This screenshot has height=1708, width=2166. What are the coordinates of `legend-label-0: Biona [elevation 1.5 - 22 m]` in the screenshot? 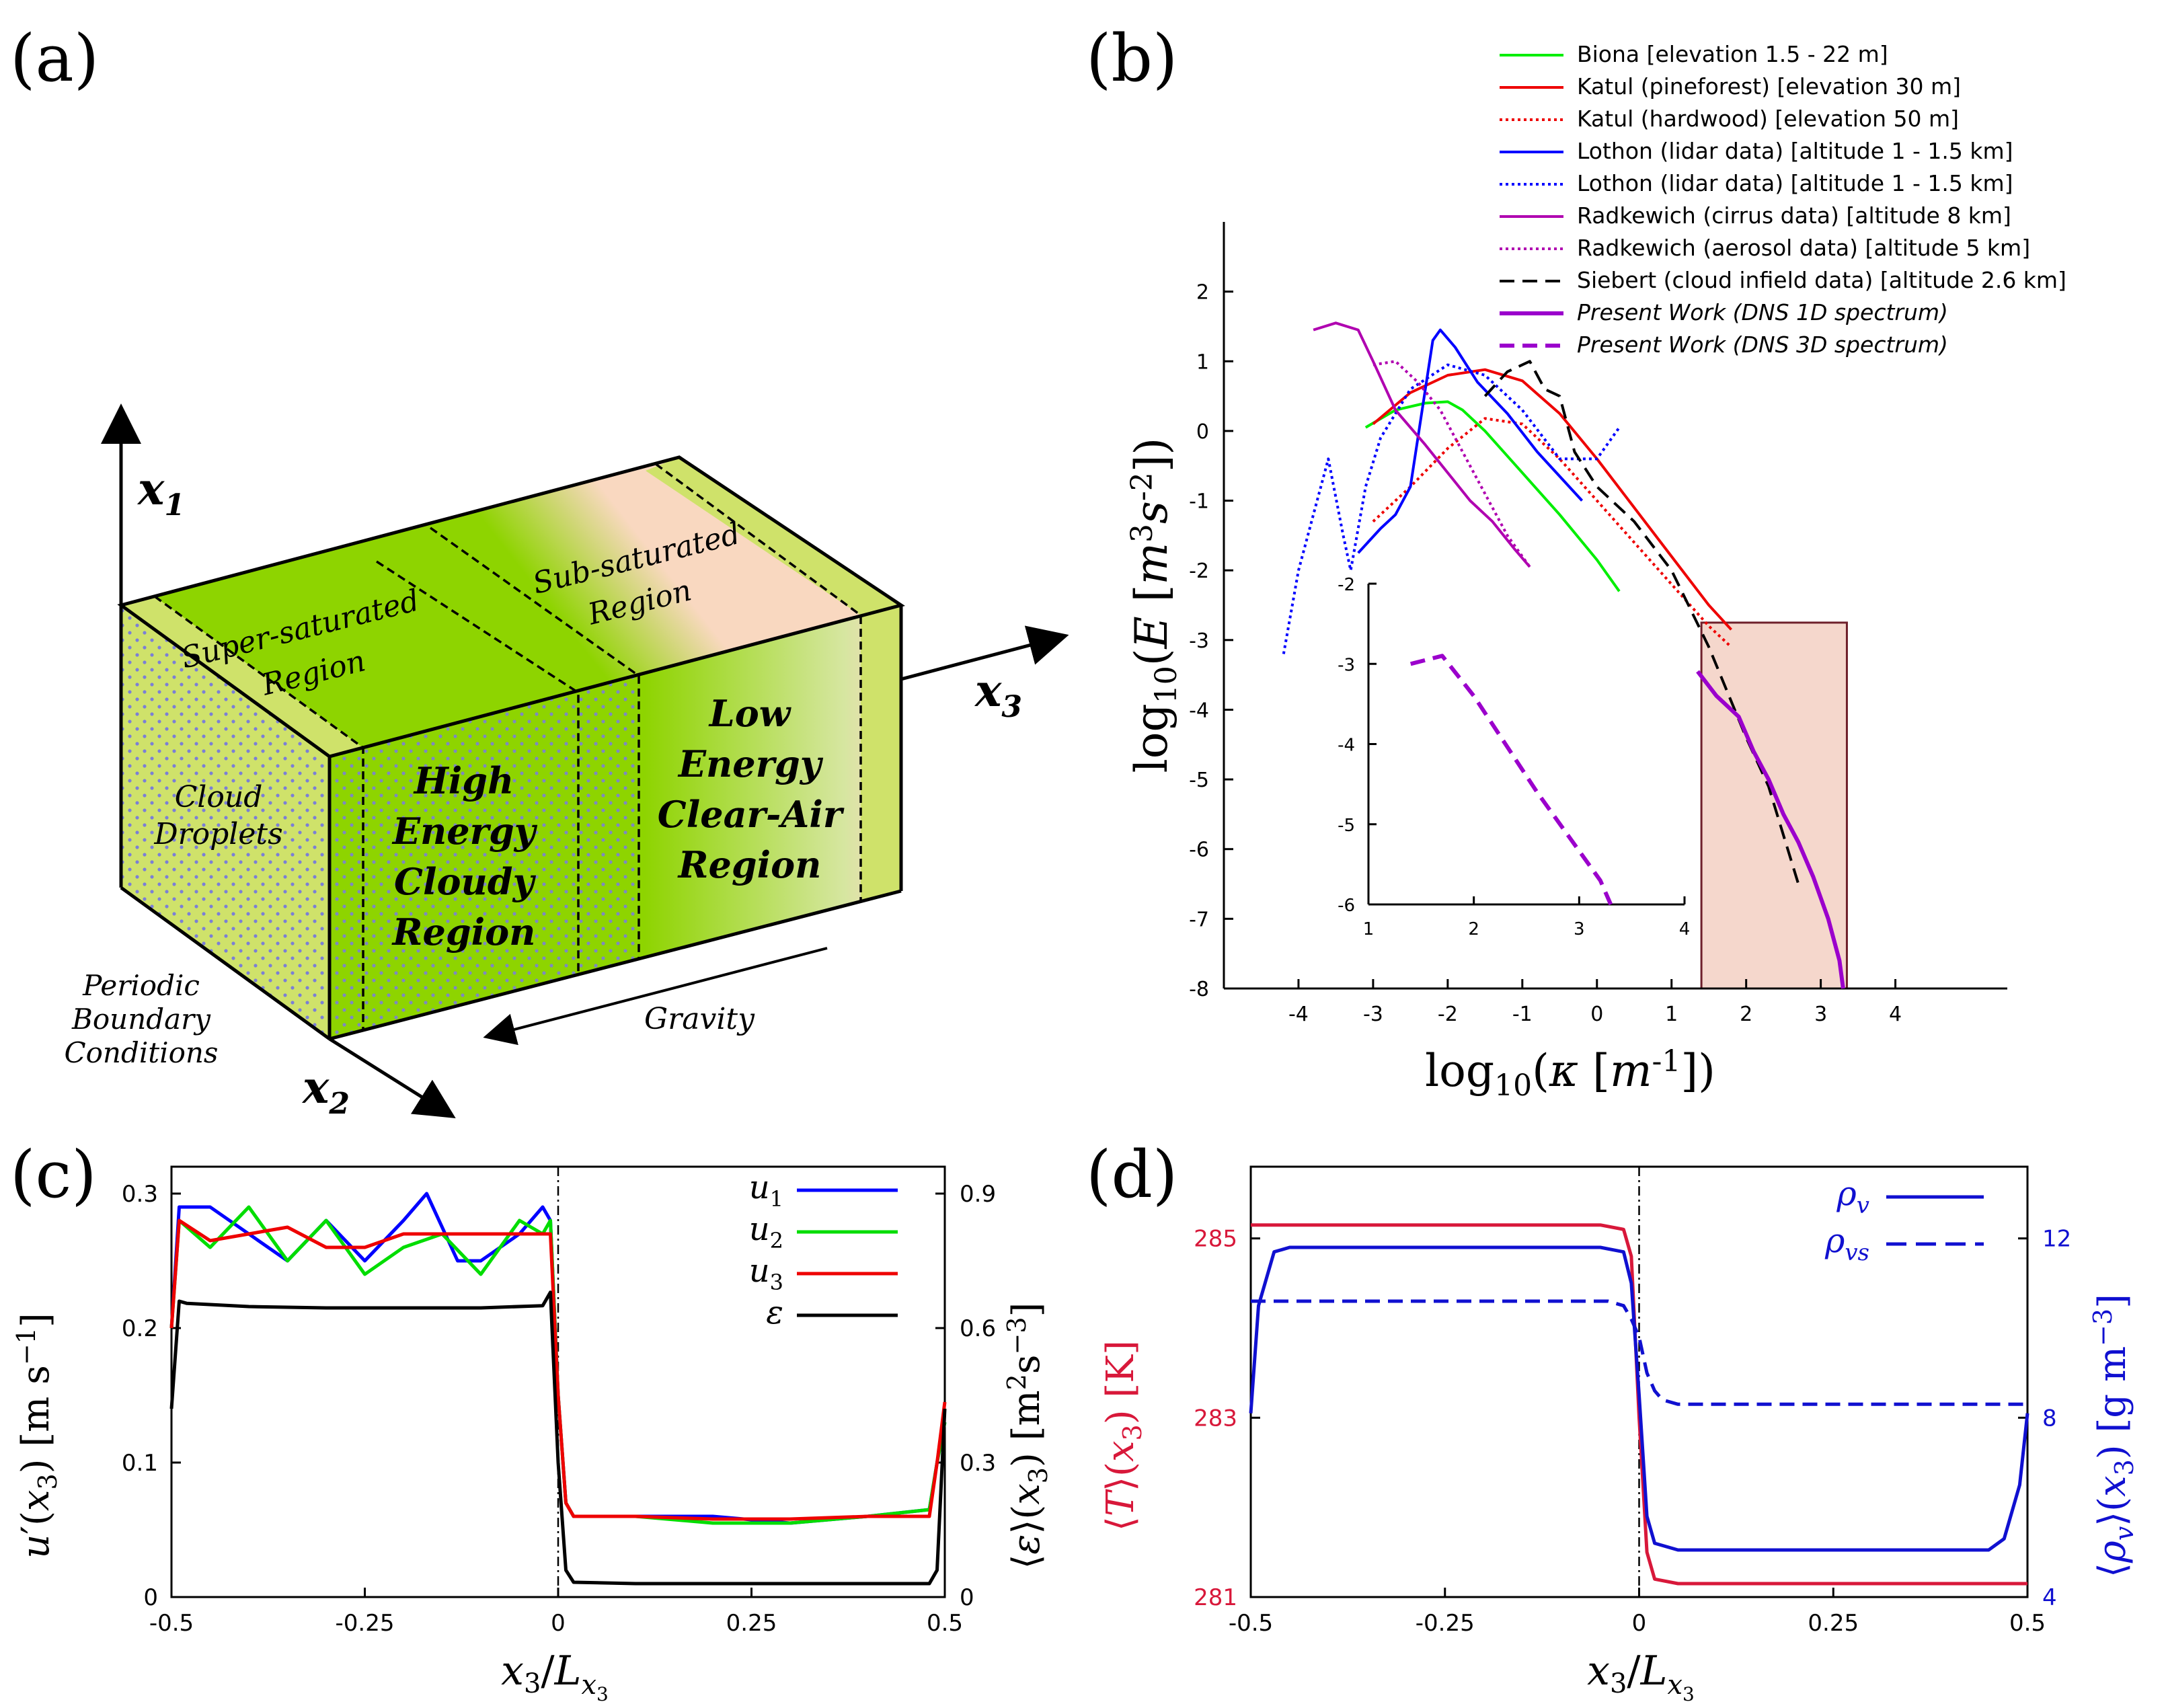 It's located at (1732, 54).